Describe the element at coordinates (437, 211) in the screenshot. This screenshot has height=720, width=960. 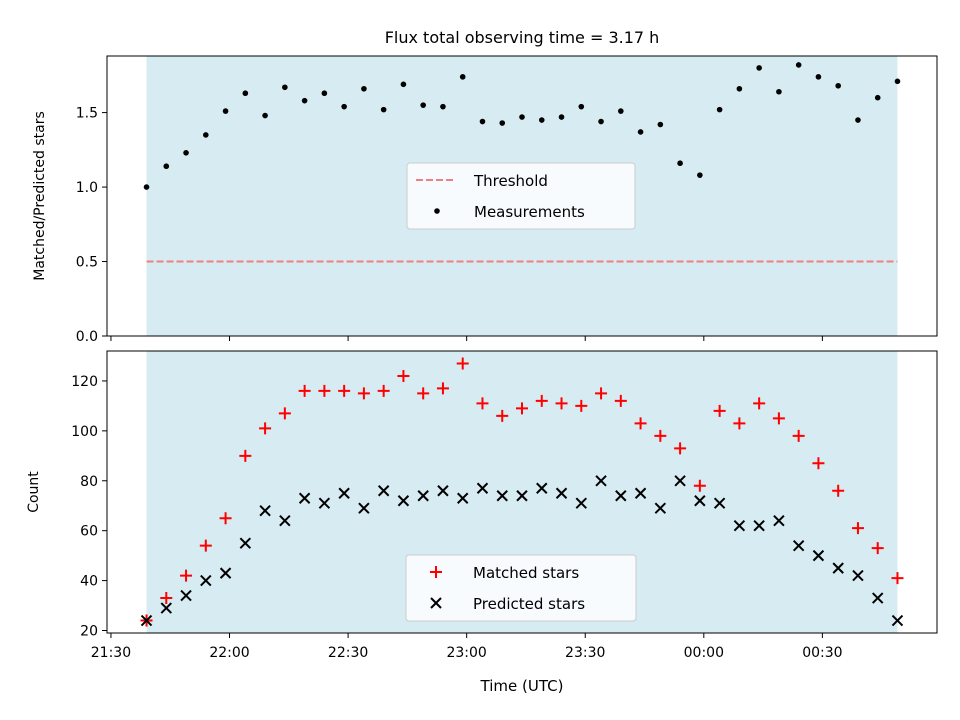
I see `legend-measurements-swatch` at that location.